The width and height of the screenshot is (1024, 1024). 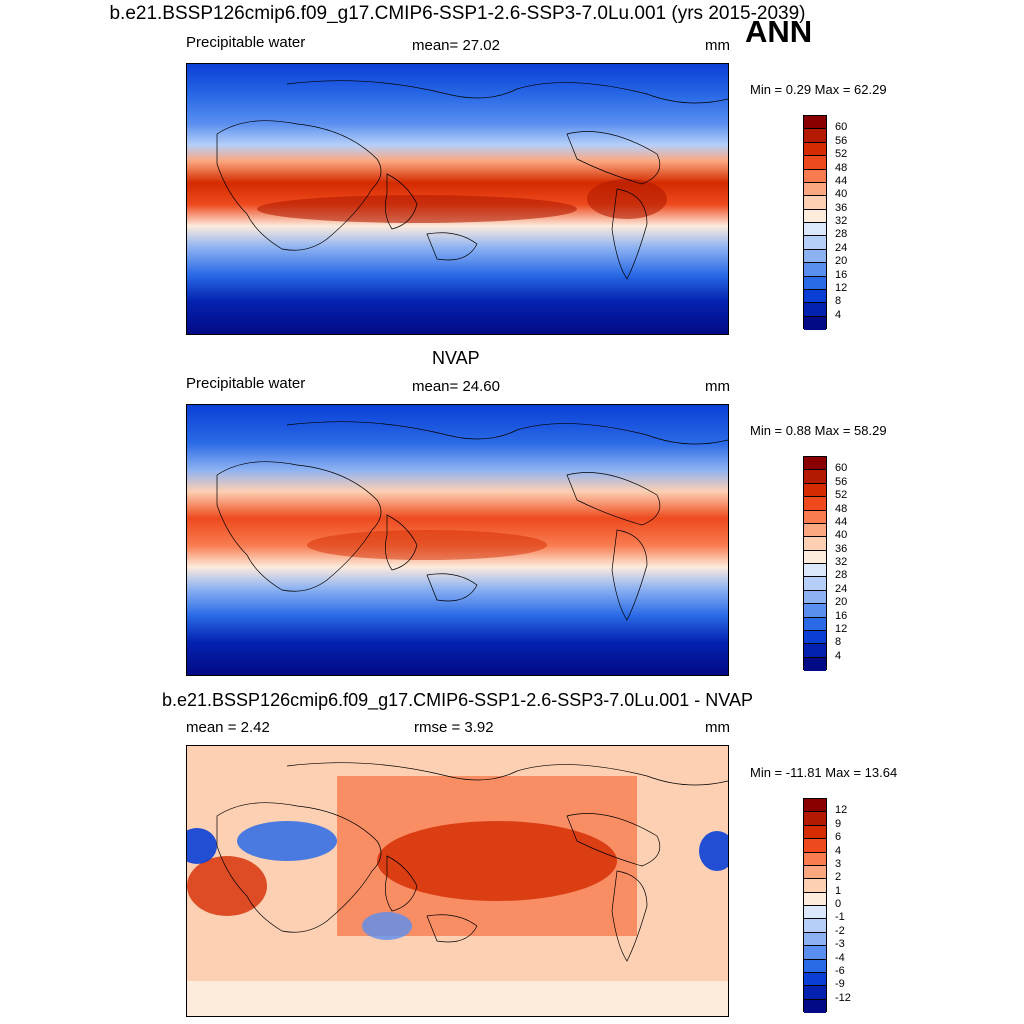 I want to click on panel-model-units: mm, so click(x=717, y=45).